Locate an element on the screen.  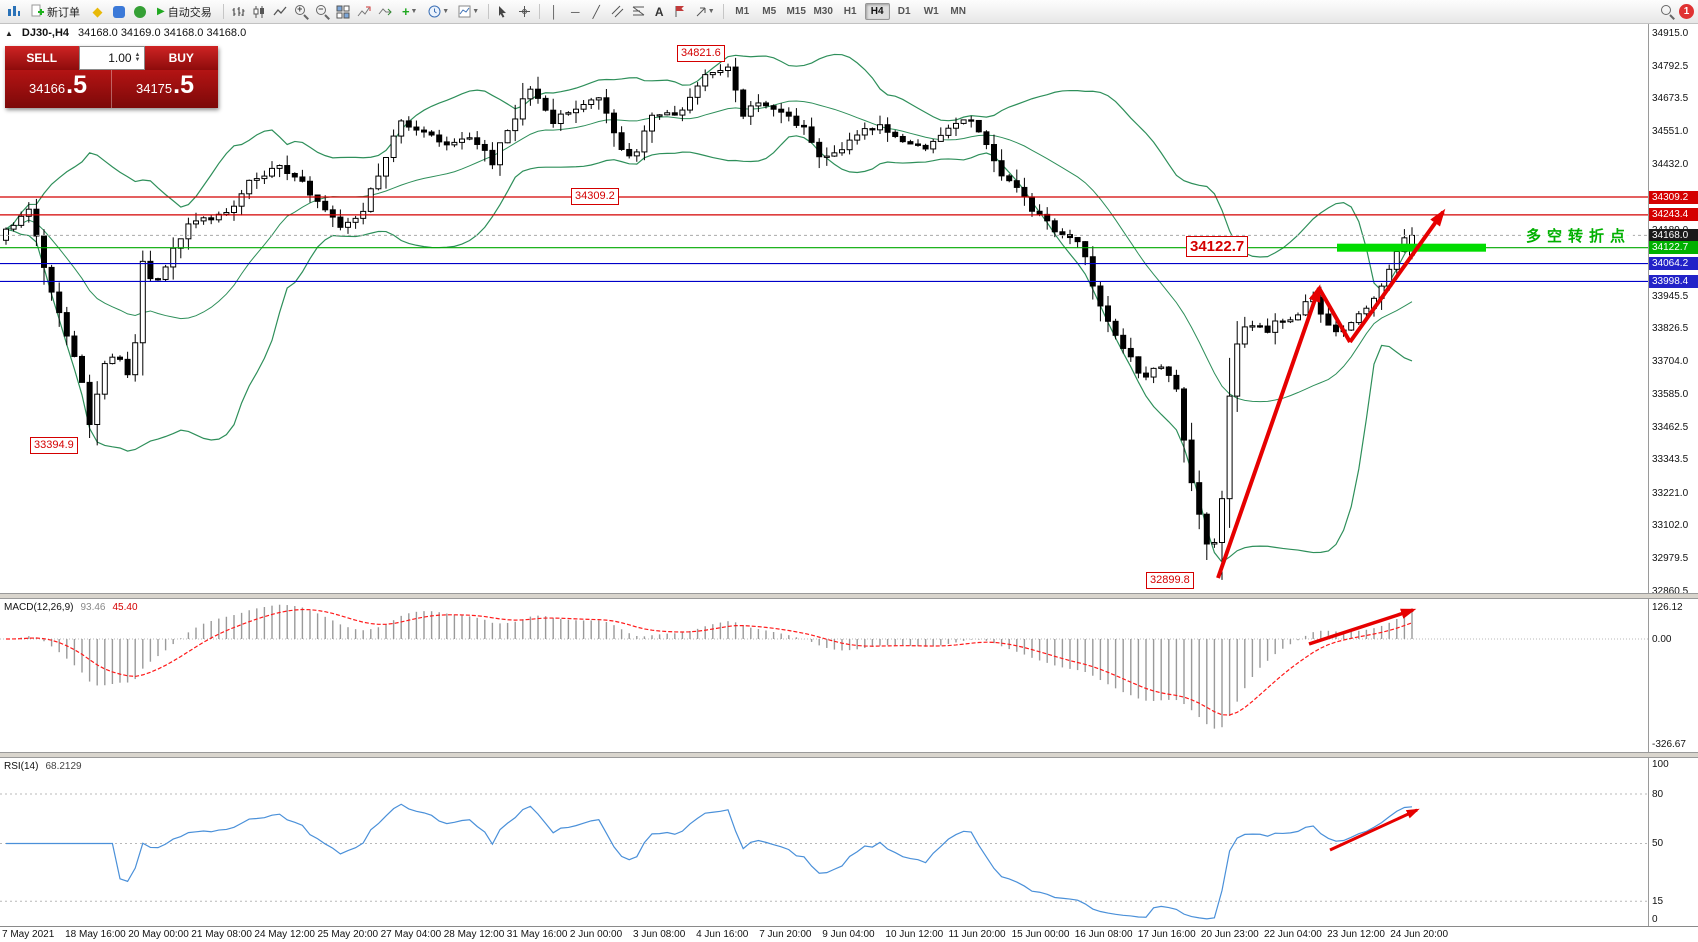
volume-input is located at coordinates (109, 58).